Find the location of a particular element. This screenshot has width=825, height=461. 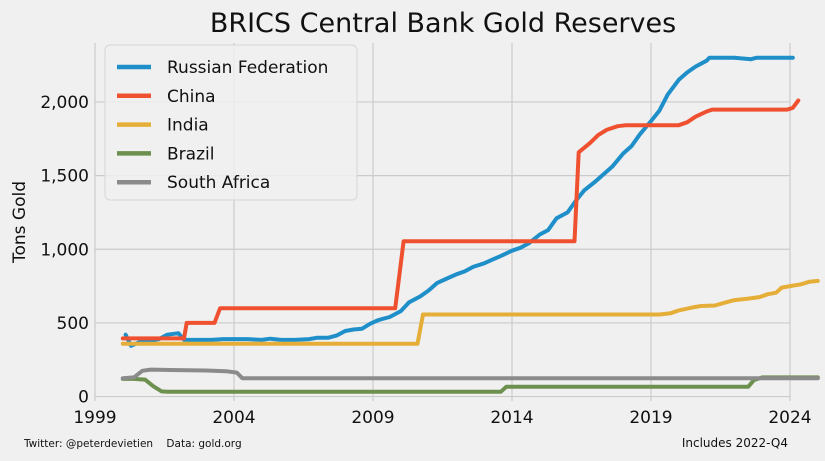

legend-label: China is located at coordinates (191, 97).